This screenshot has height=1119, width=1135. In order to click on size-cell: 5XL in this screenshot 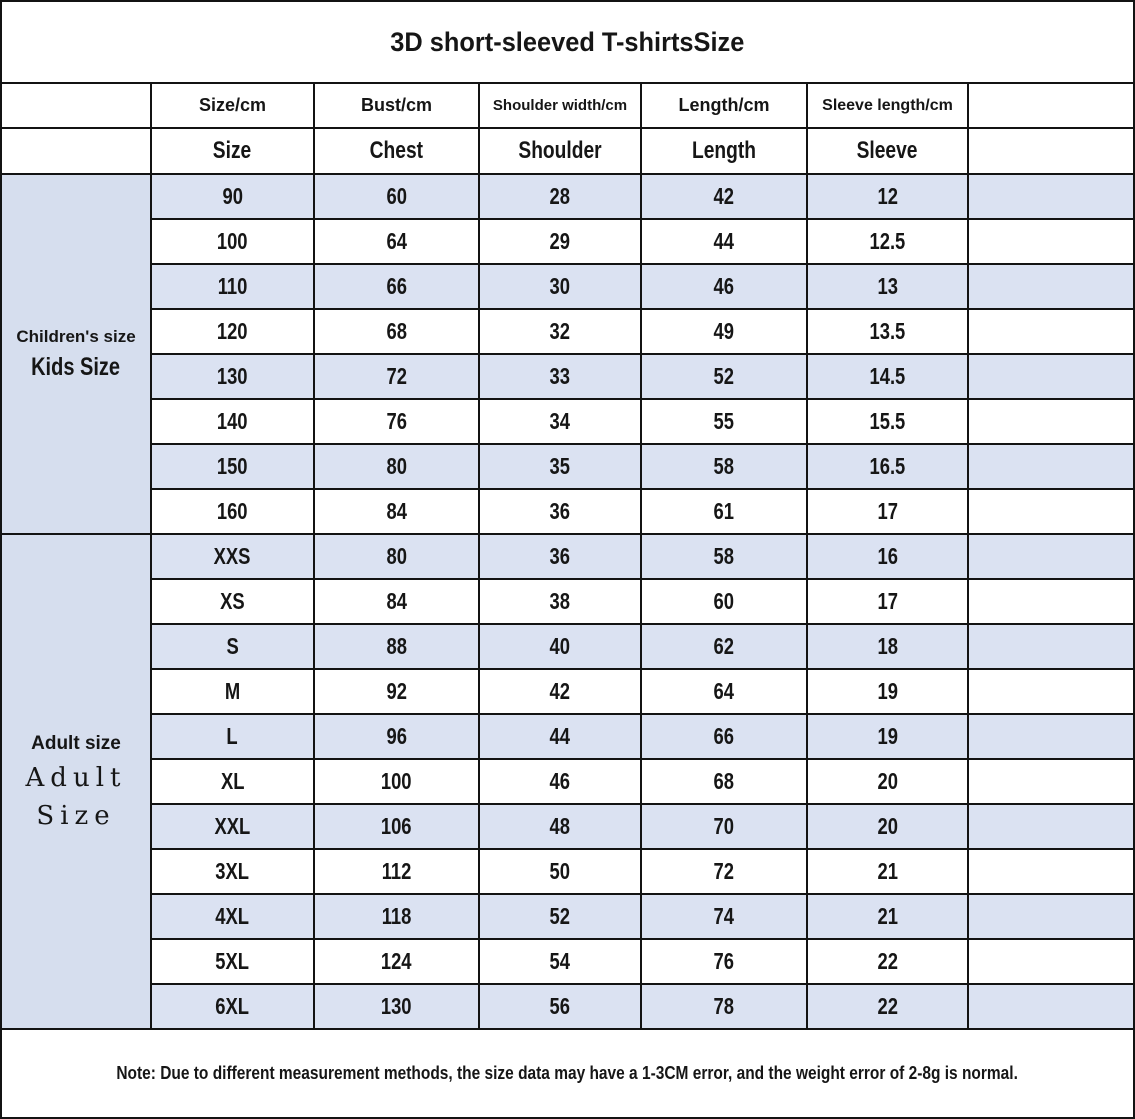, I will do `click(233, 961)`.